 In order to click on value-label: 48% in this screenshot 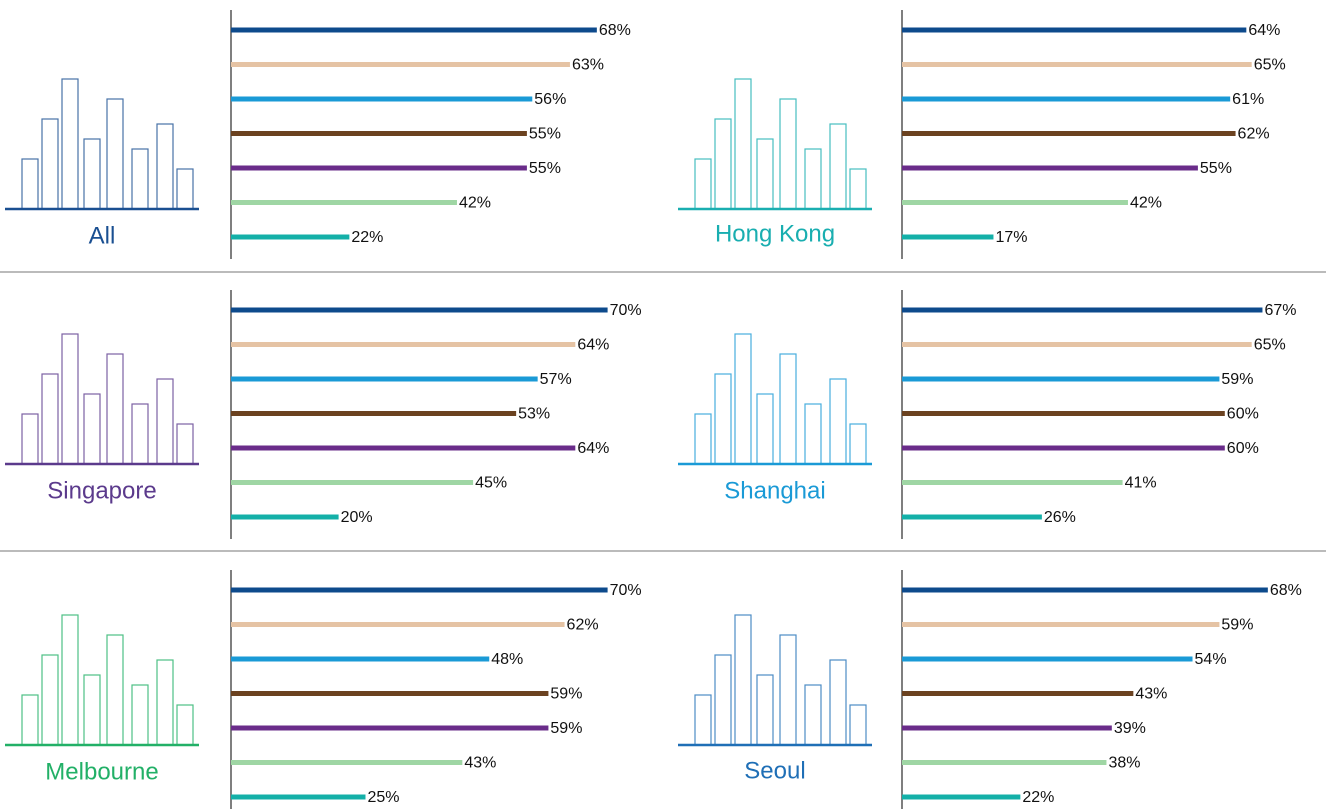, I will do `click(507, 659)`.